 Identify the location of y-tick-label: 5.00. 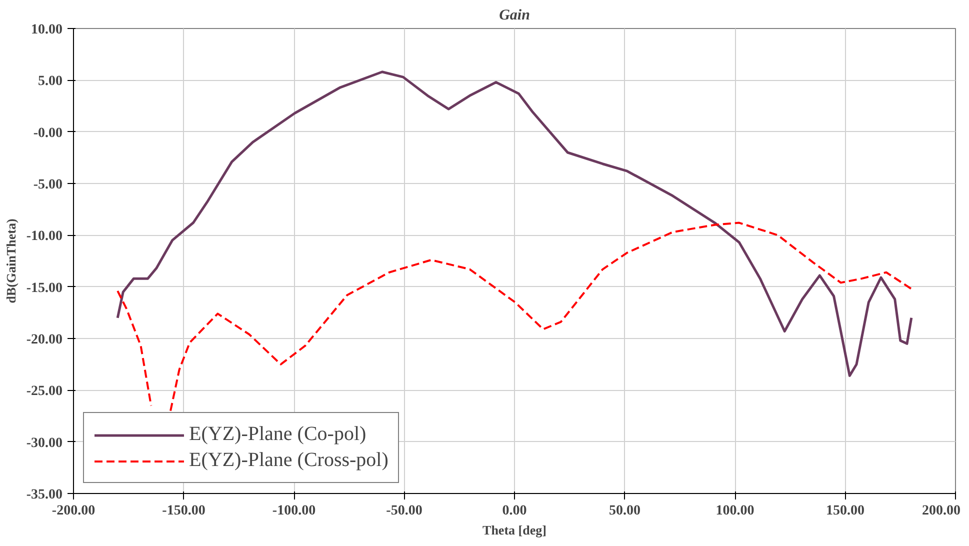
(50, 82).